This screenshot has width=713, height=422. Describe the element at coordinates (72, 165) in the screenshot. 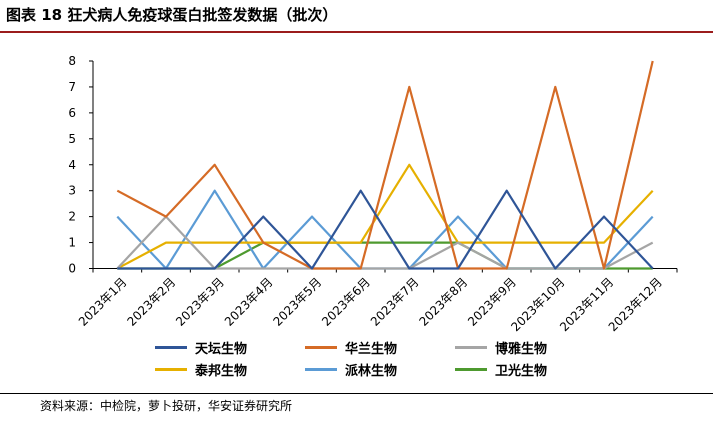

I see `y-tick-label: 4` at that location.